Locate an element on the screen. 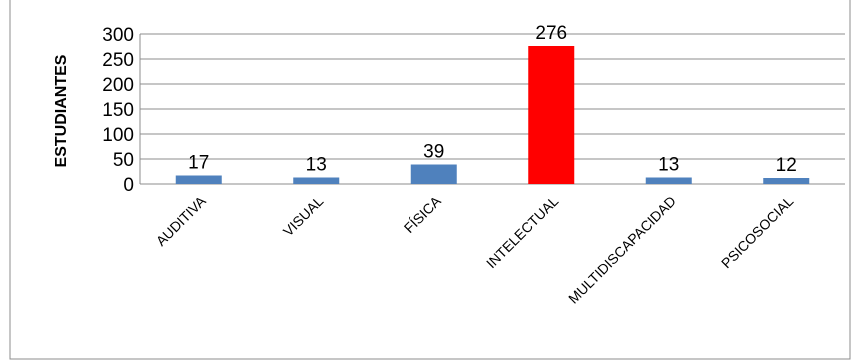 This screenshot has height=360, width=861. y-tick-label: 200 is located at coordinates (118, 85).